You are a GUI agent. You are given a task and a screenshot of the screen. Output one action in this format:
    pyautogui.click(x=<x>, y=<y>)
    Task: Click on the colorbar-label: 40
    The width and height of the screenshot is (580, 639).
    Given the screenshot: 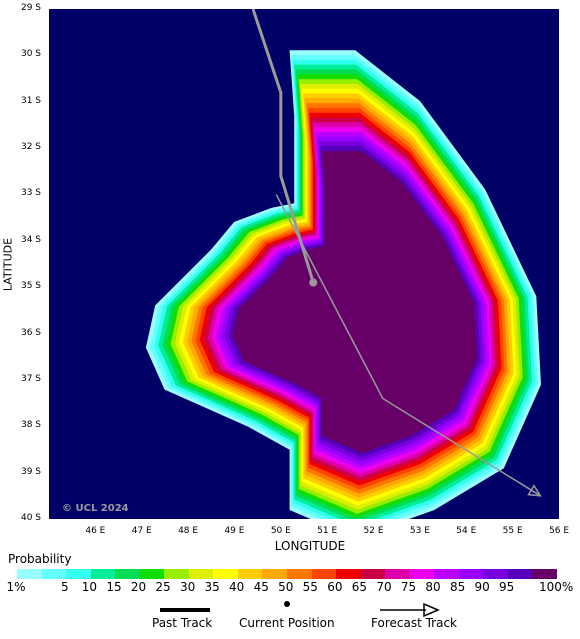 What is the action you would take?
    pyautogui.click(x=237, y=587)
    